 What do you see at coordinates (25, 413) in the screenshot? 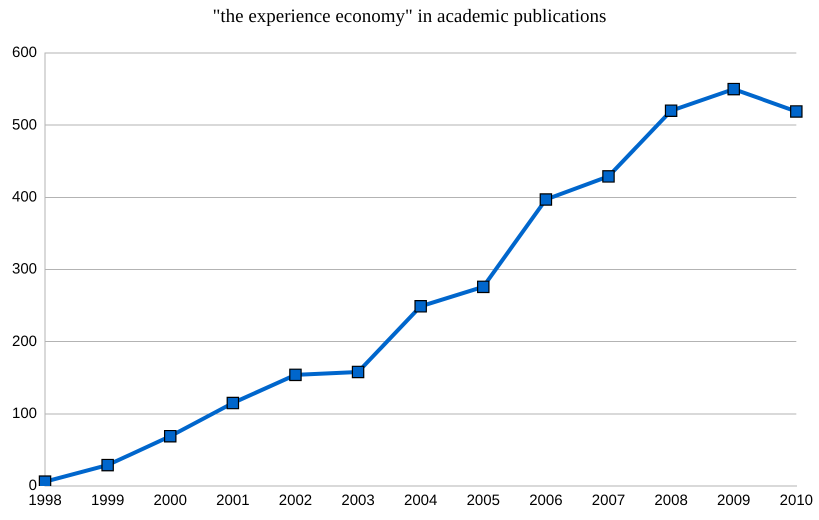
I see `y-tick-label: 100` at bounding box center [25, 413].